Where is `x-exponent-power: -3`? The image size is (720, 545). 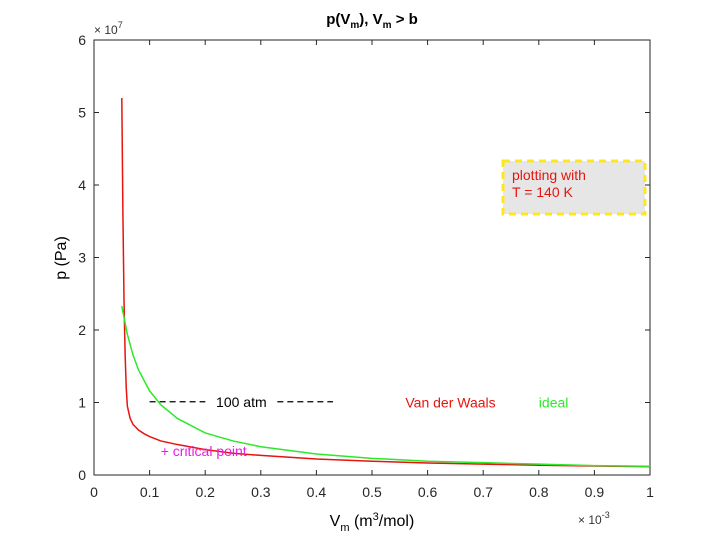
x-exponent-power: -3 is located at coordinates (606, 515).